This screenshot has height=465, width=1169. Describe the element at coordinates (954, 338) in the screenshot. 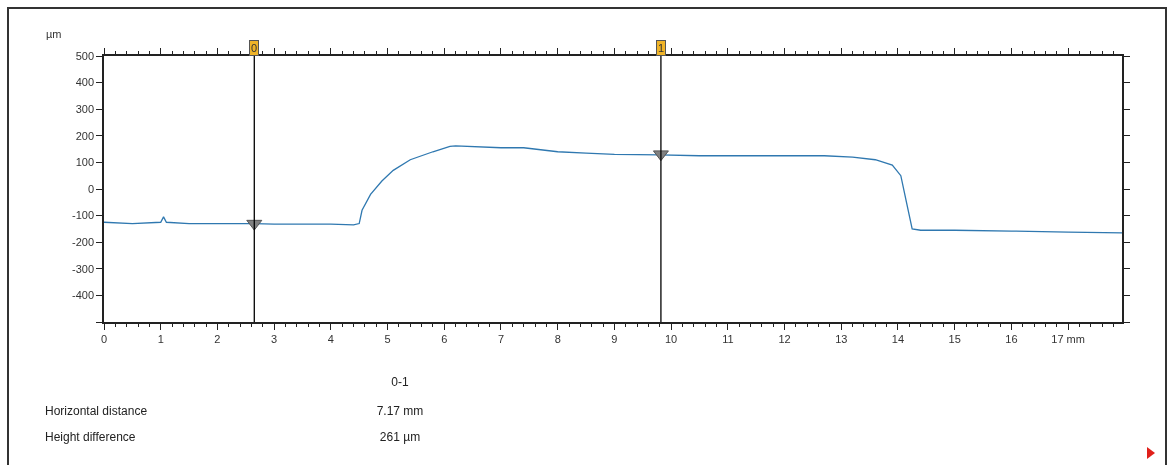

I see `x-tick-label: 15` at that location.